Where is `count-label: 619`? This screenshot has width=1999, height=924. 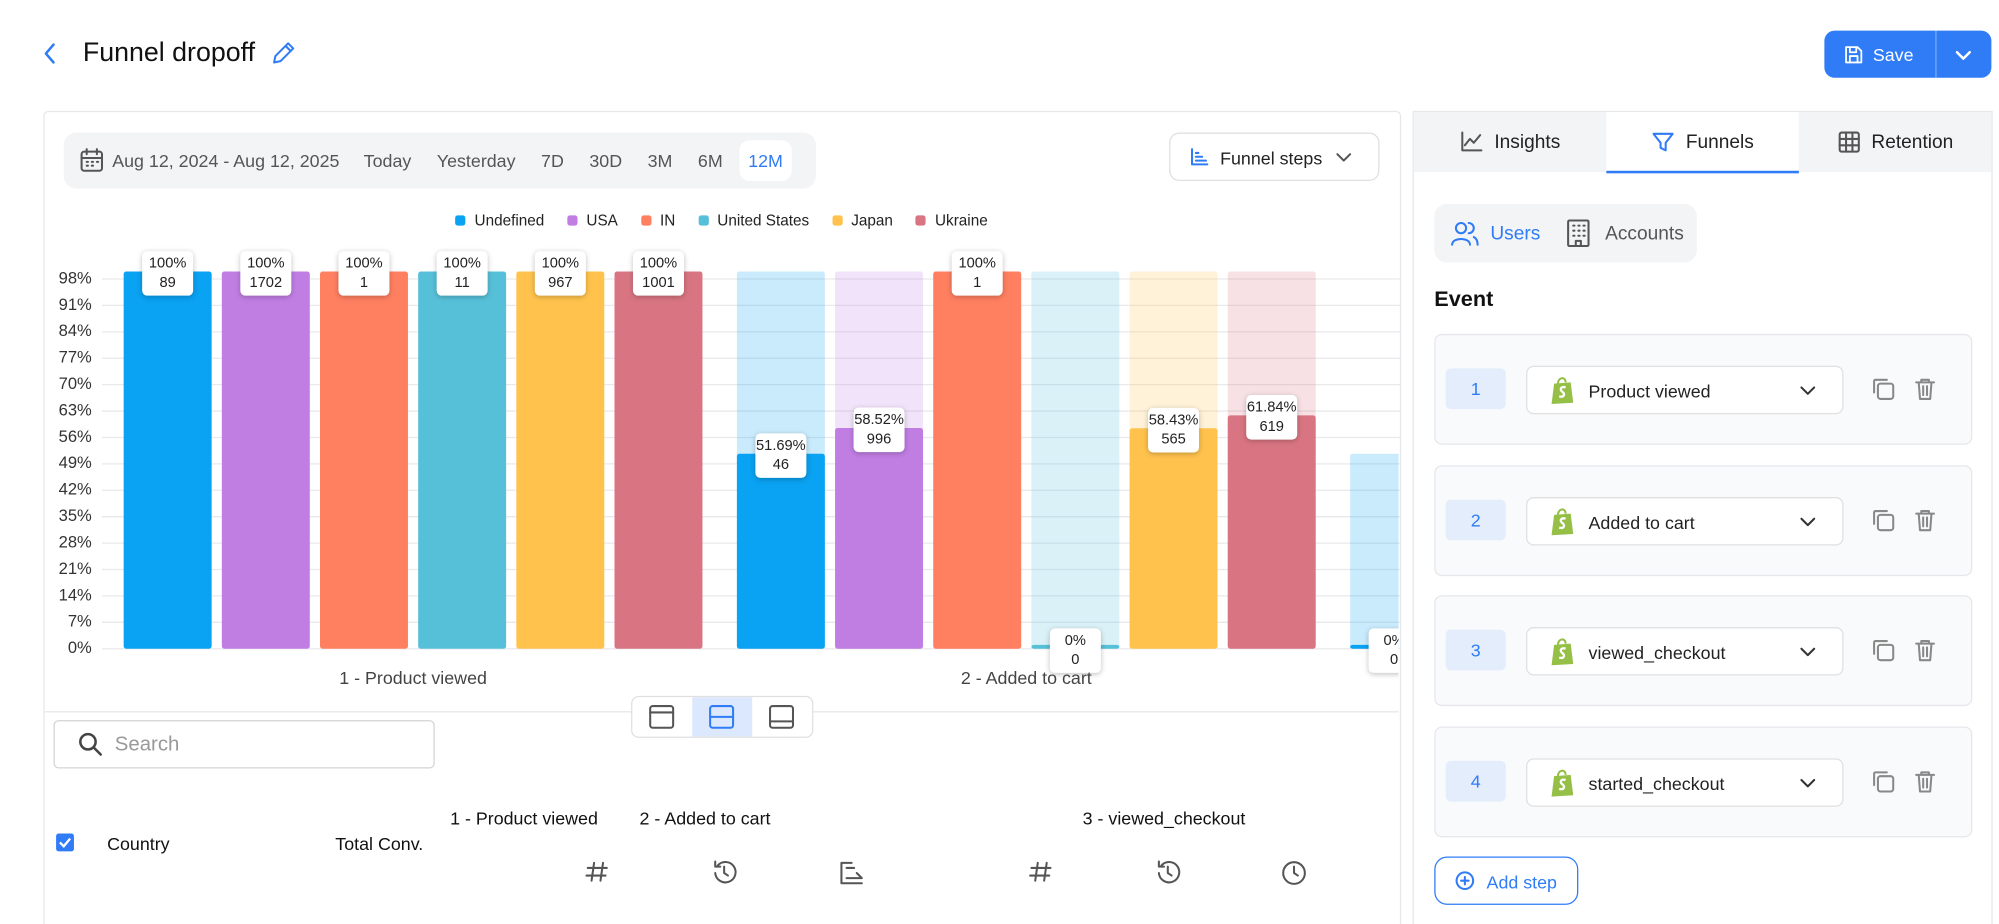
count-label: 619 is located at coordinates (1271, 427).